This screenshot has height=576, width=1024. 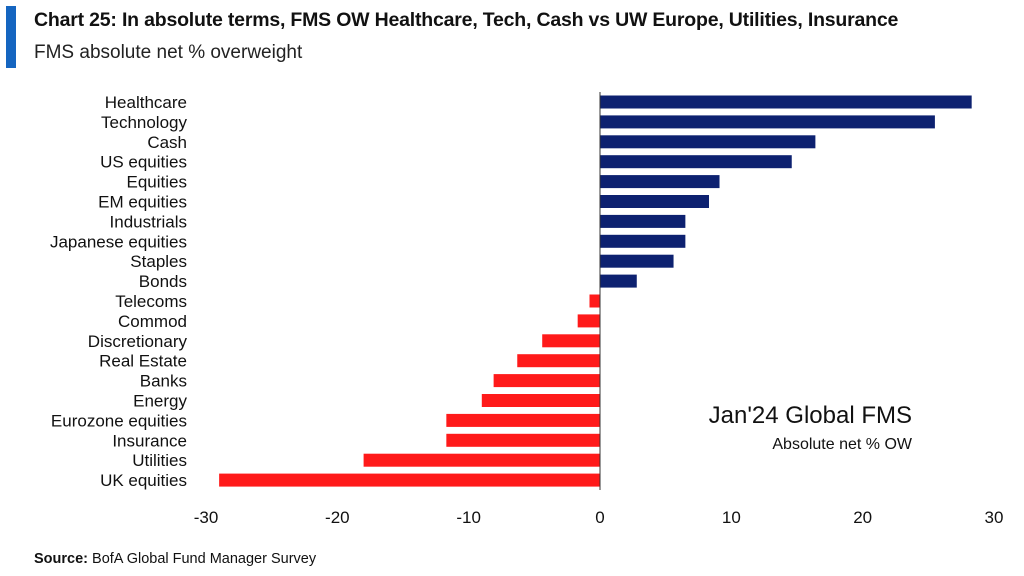 What do you see at coordinates (11, 37) in the screenshot?
I see `title-accent-bar` at bounding box center [11, 37].